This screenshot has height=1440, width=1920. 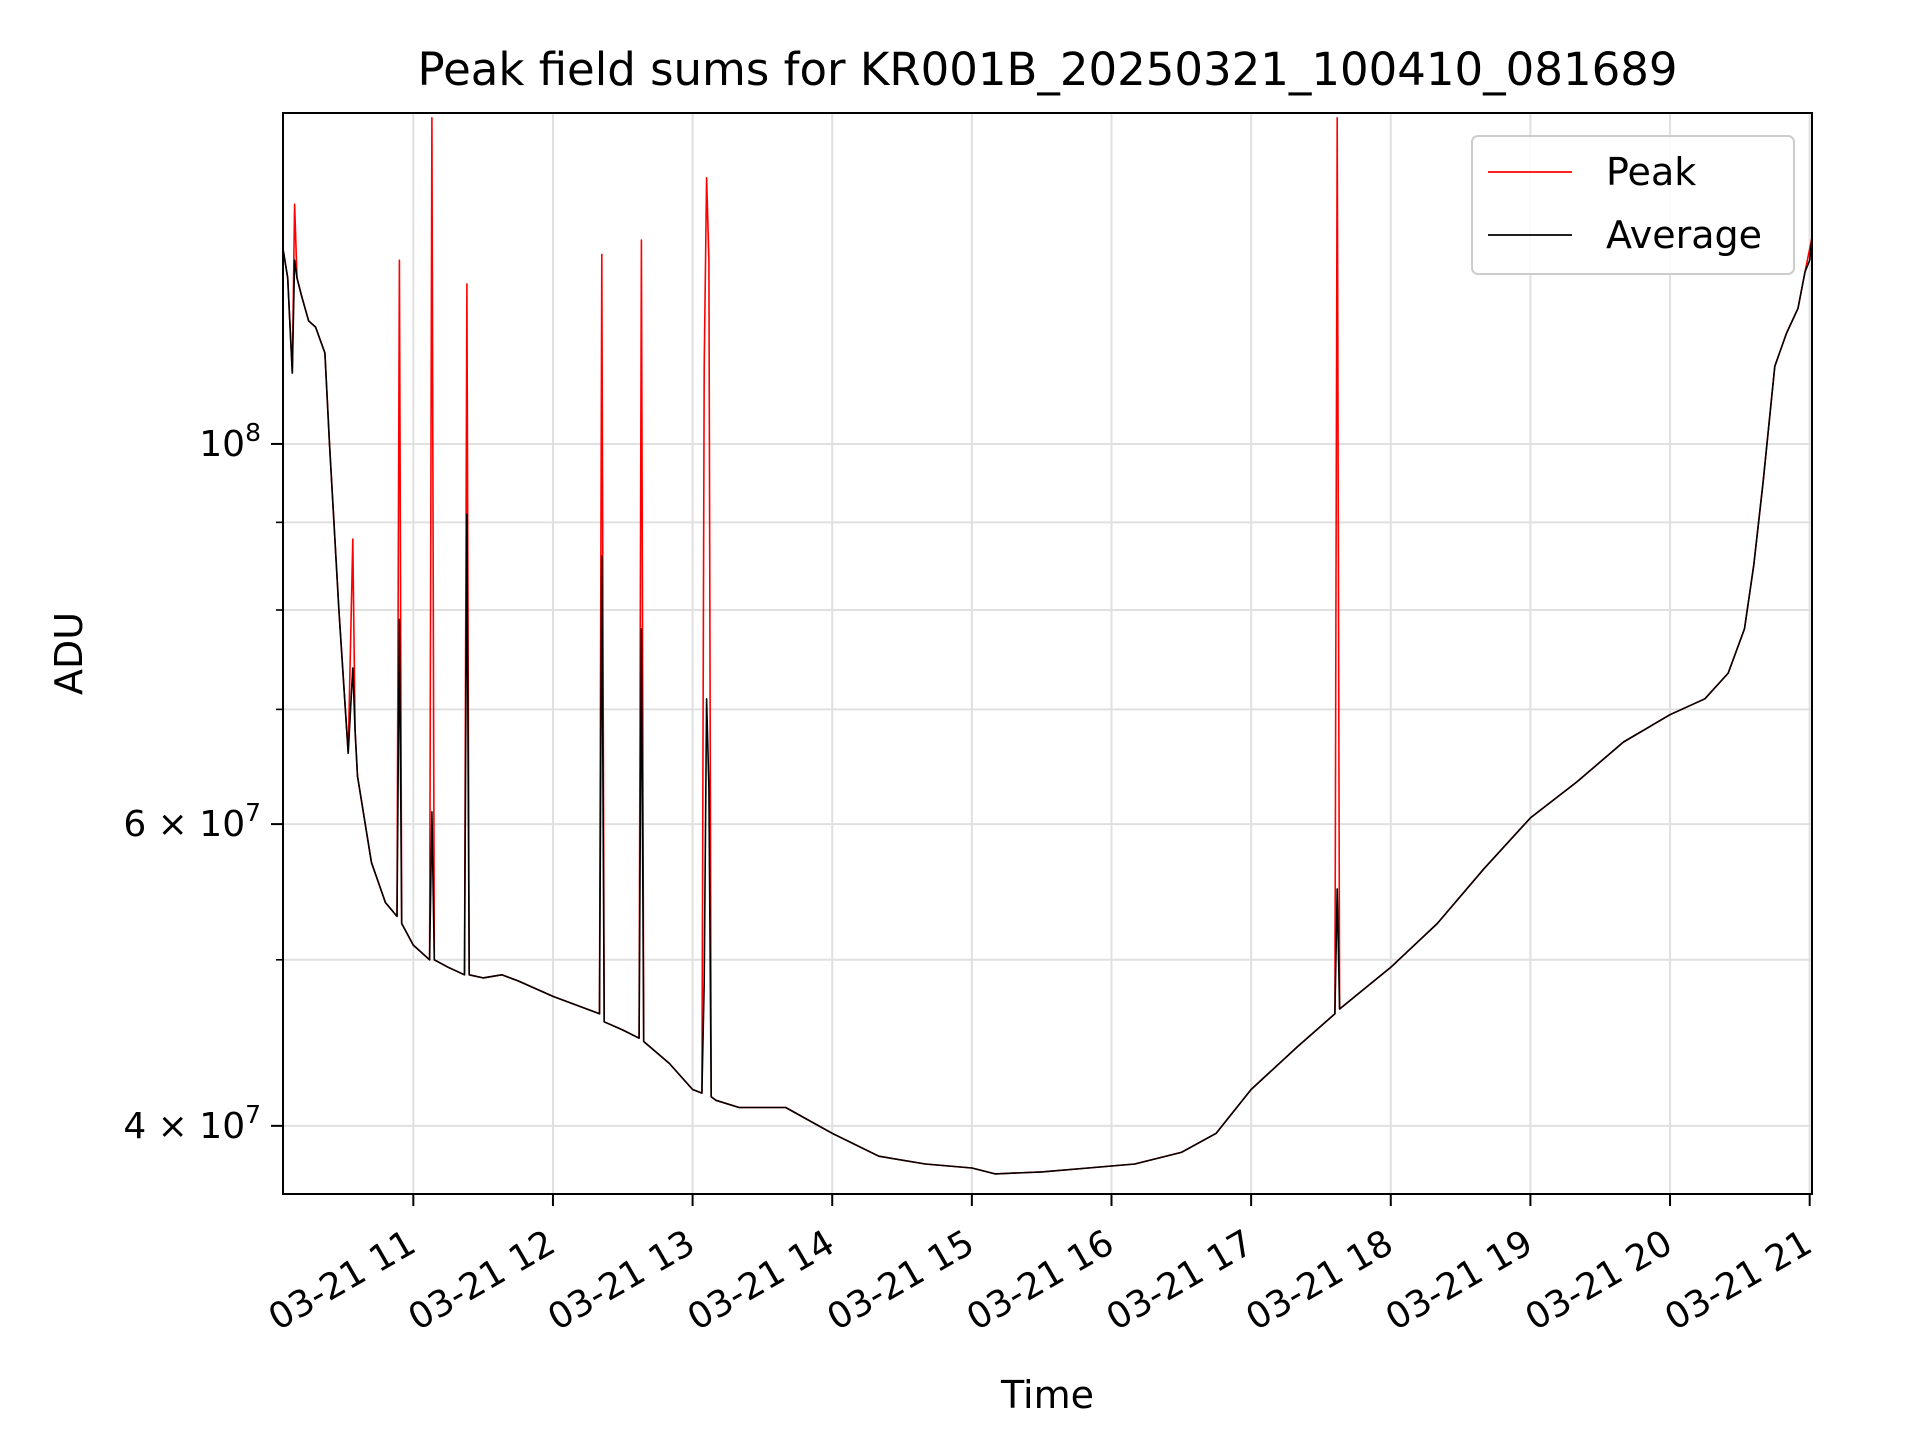 What do you see at coordinates (192, 821) in the screenshot?
I see `y-tick-label: 6 × 107` at bounding box center [192, 821].